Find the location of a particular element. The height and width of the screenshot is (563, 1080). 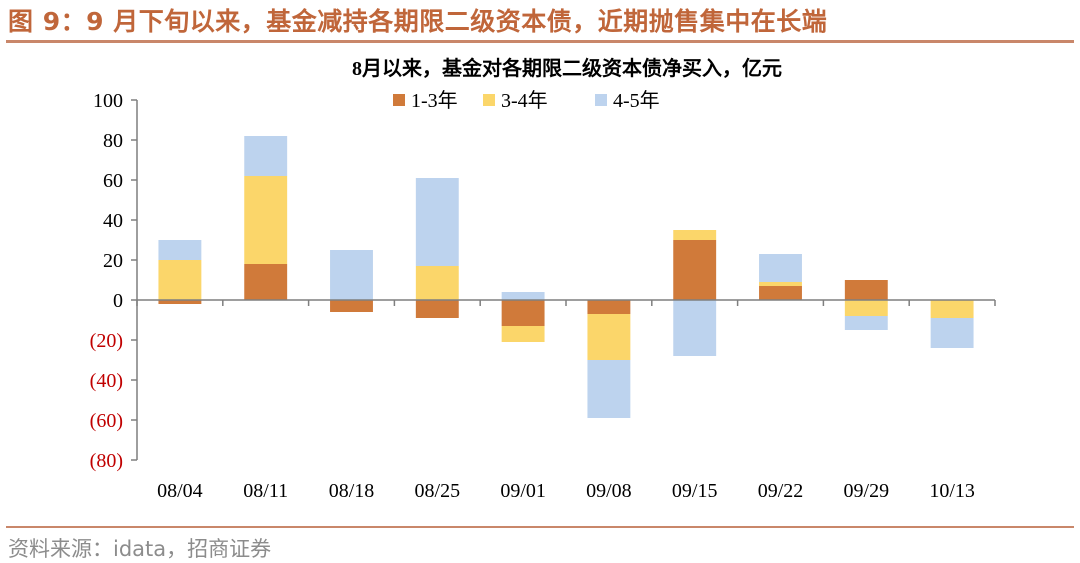

title-divider is located at coordinates (540, 41).